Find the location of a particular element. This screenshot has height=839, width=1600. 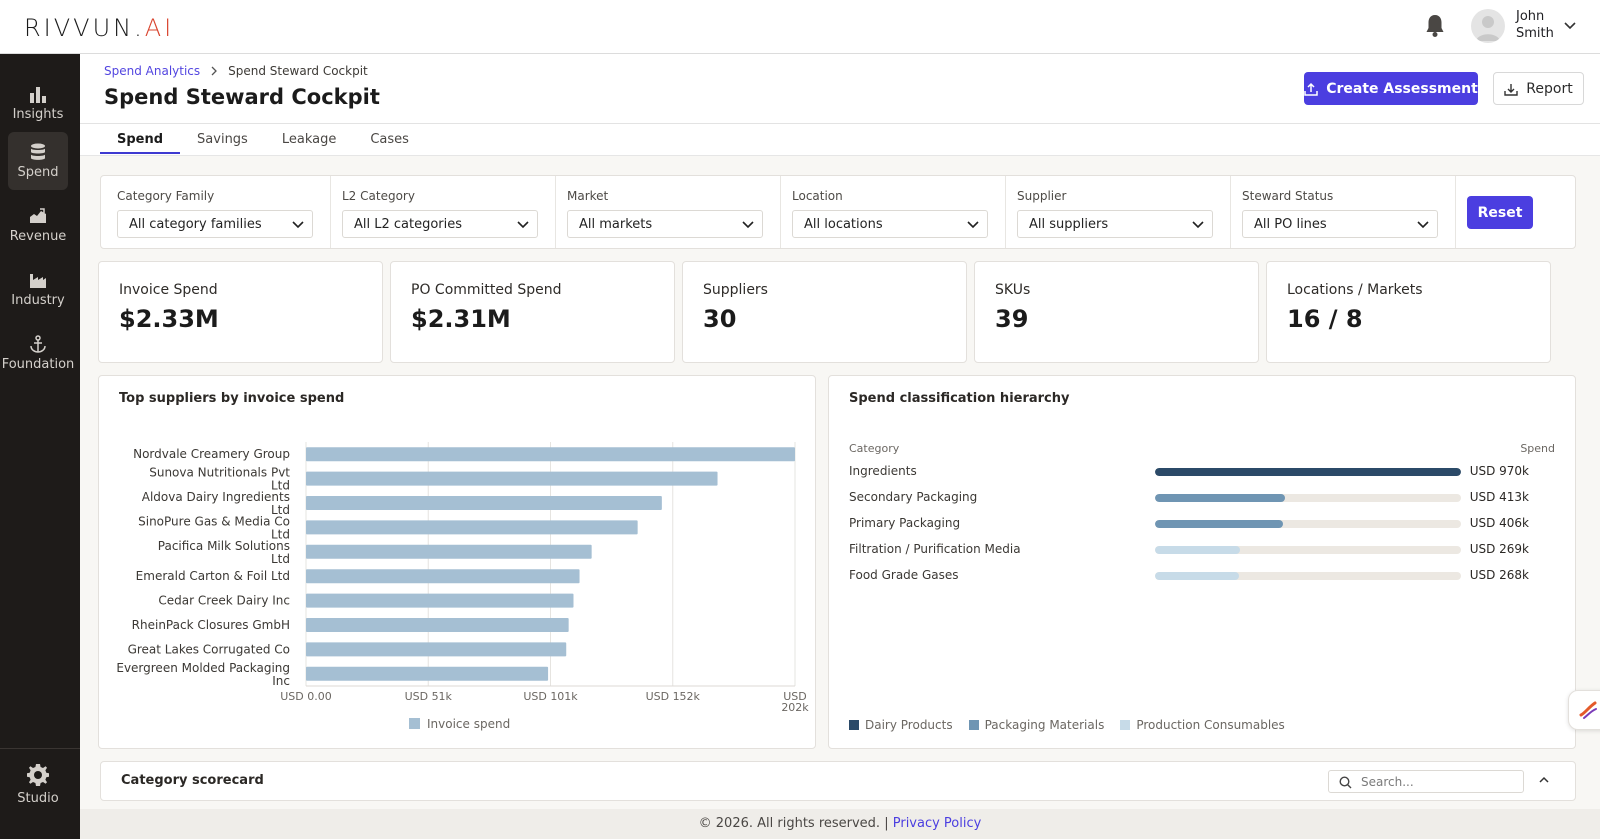

category-label: Great Lakes Corrugated Co is located at coordinates (209, 649).